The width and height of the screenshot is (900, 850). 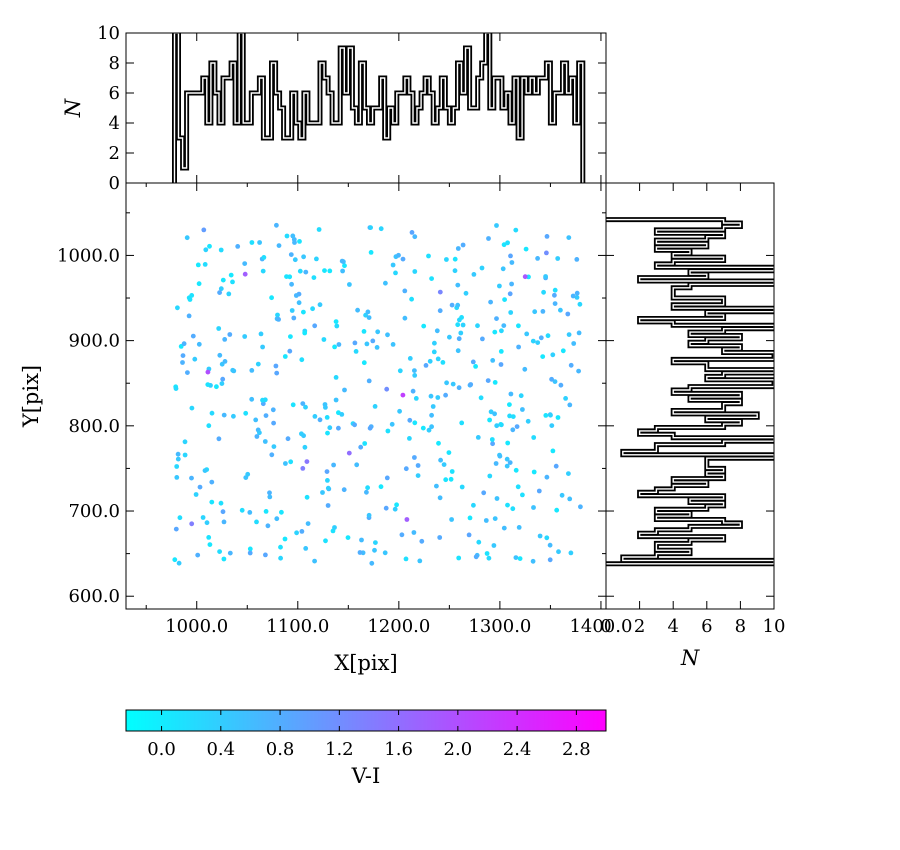 I want to click on right-histogram-x-tick-label: 6, so click(x=706, y=626).